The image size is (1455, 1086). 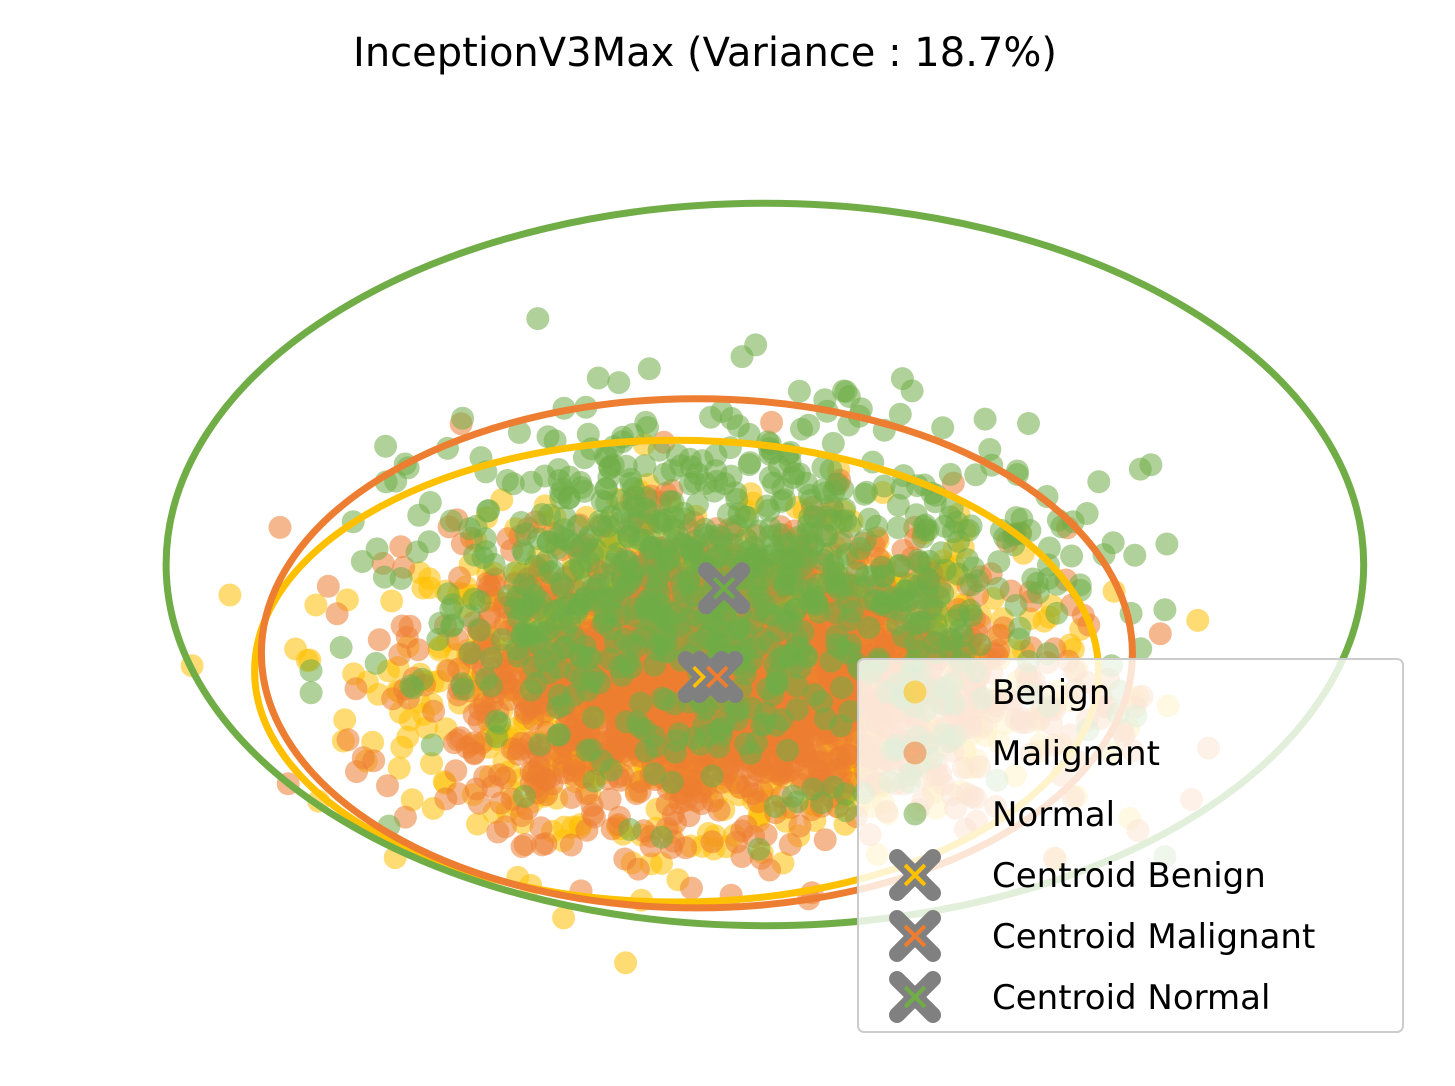 What do you see at coordinates (915, 875) in the screenshot?
I see `legend-marker-centroid-benign` at bounding box center [915, 875].